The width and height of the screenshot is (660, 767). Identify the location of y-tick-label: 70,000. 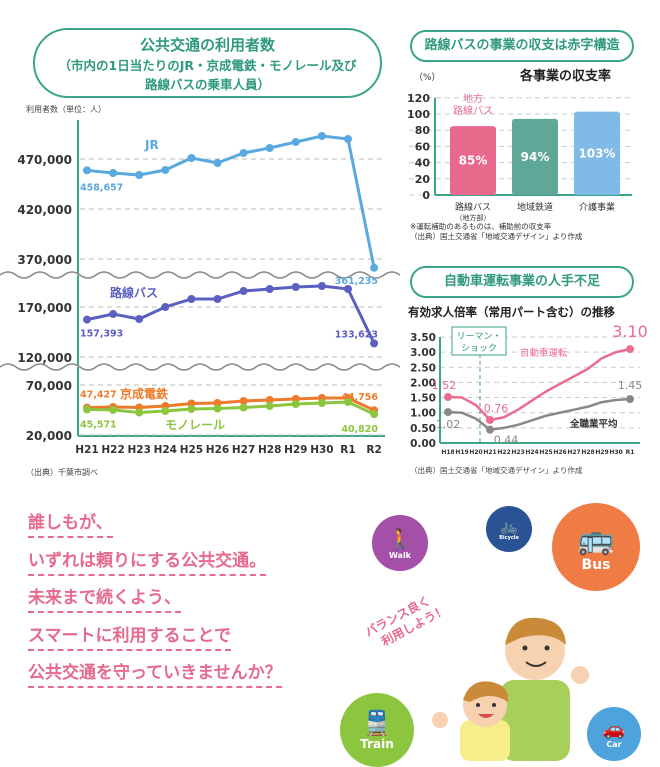
(49, 386).